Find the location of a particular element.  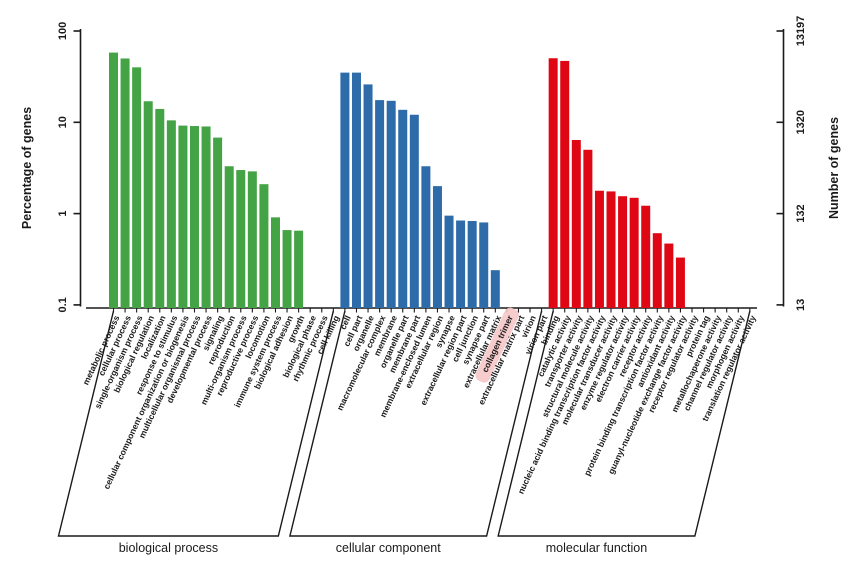

left-y-axis-tick-label: 0.1 is located at coordinates (63, 304).